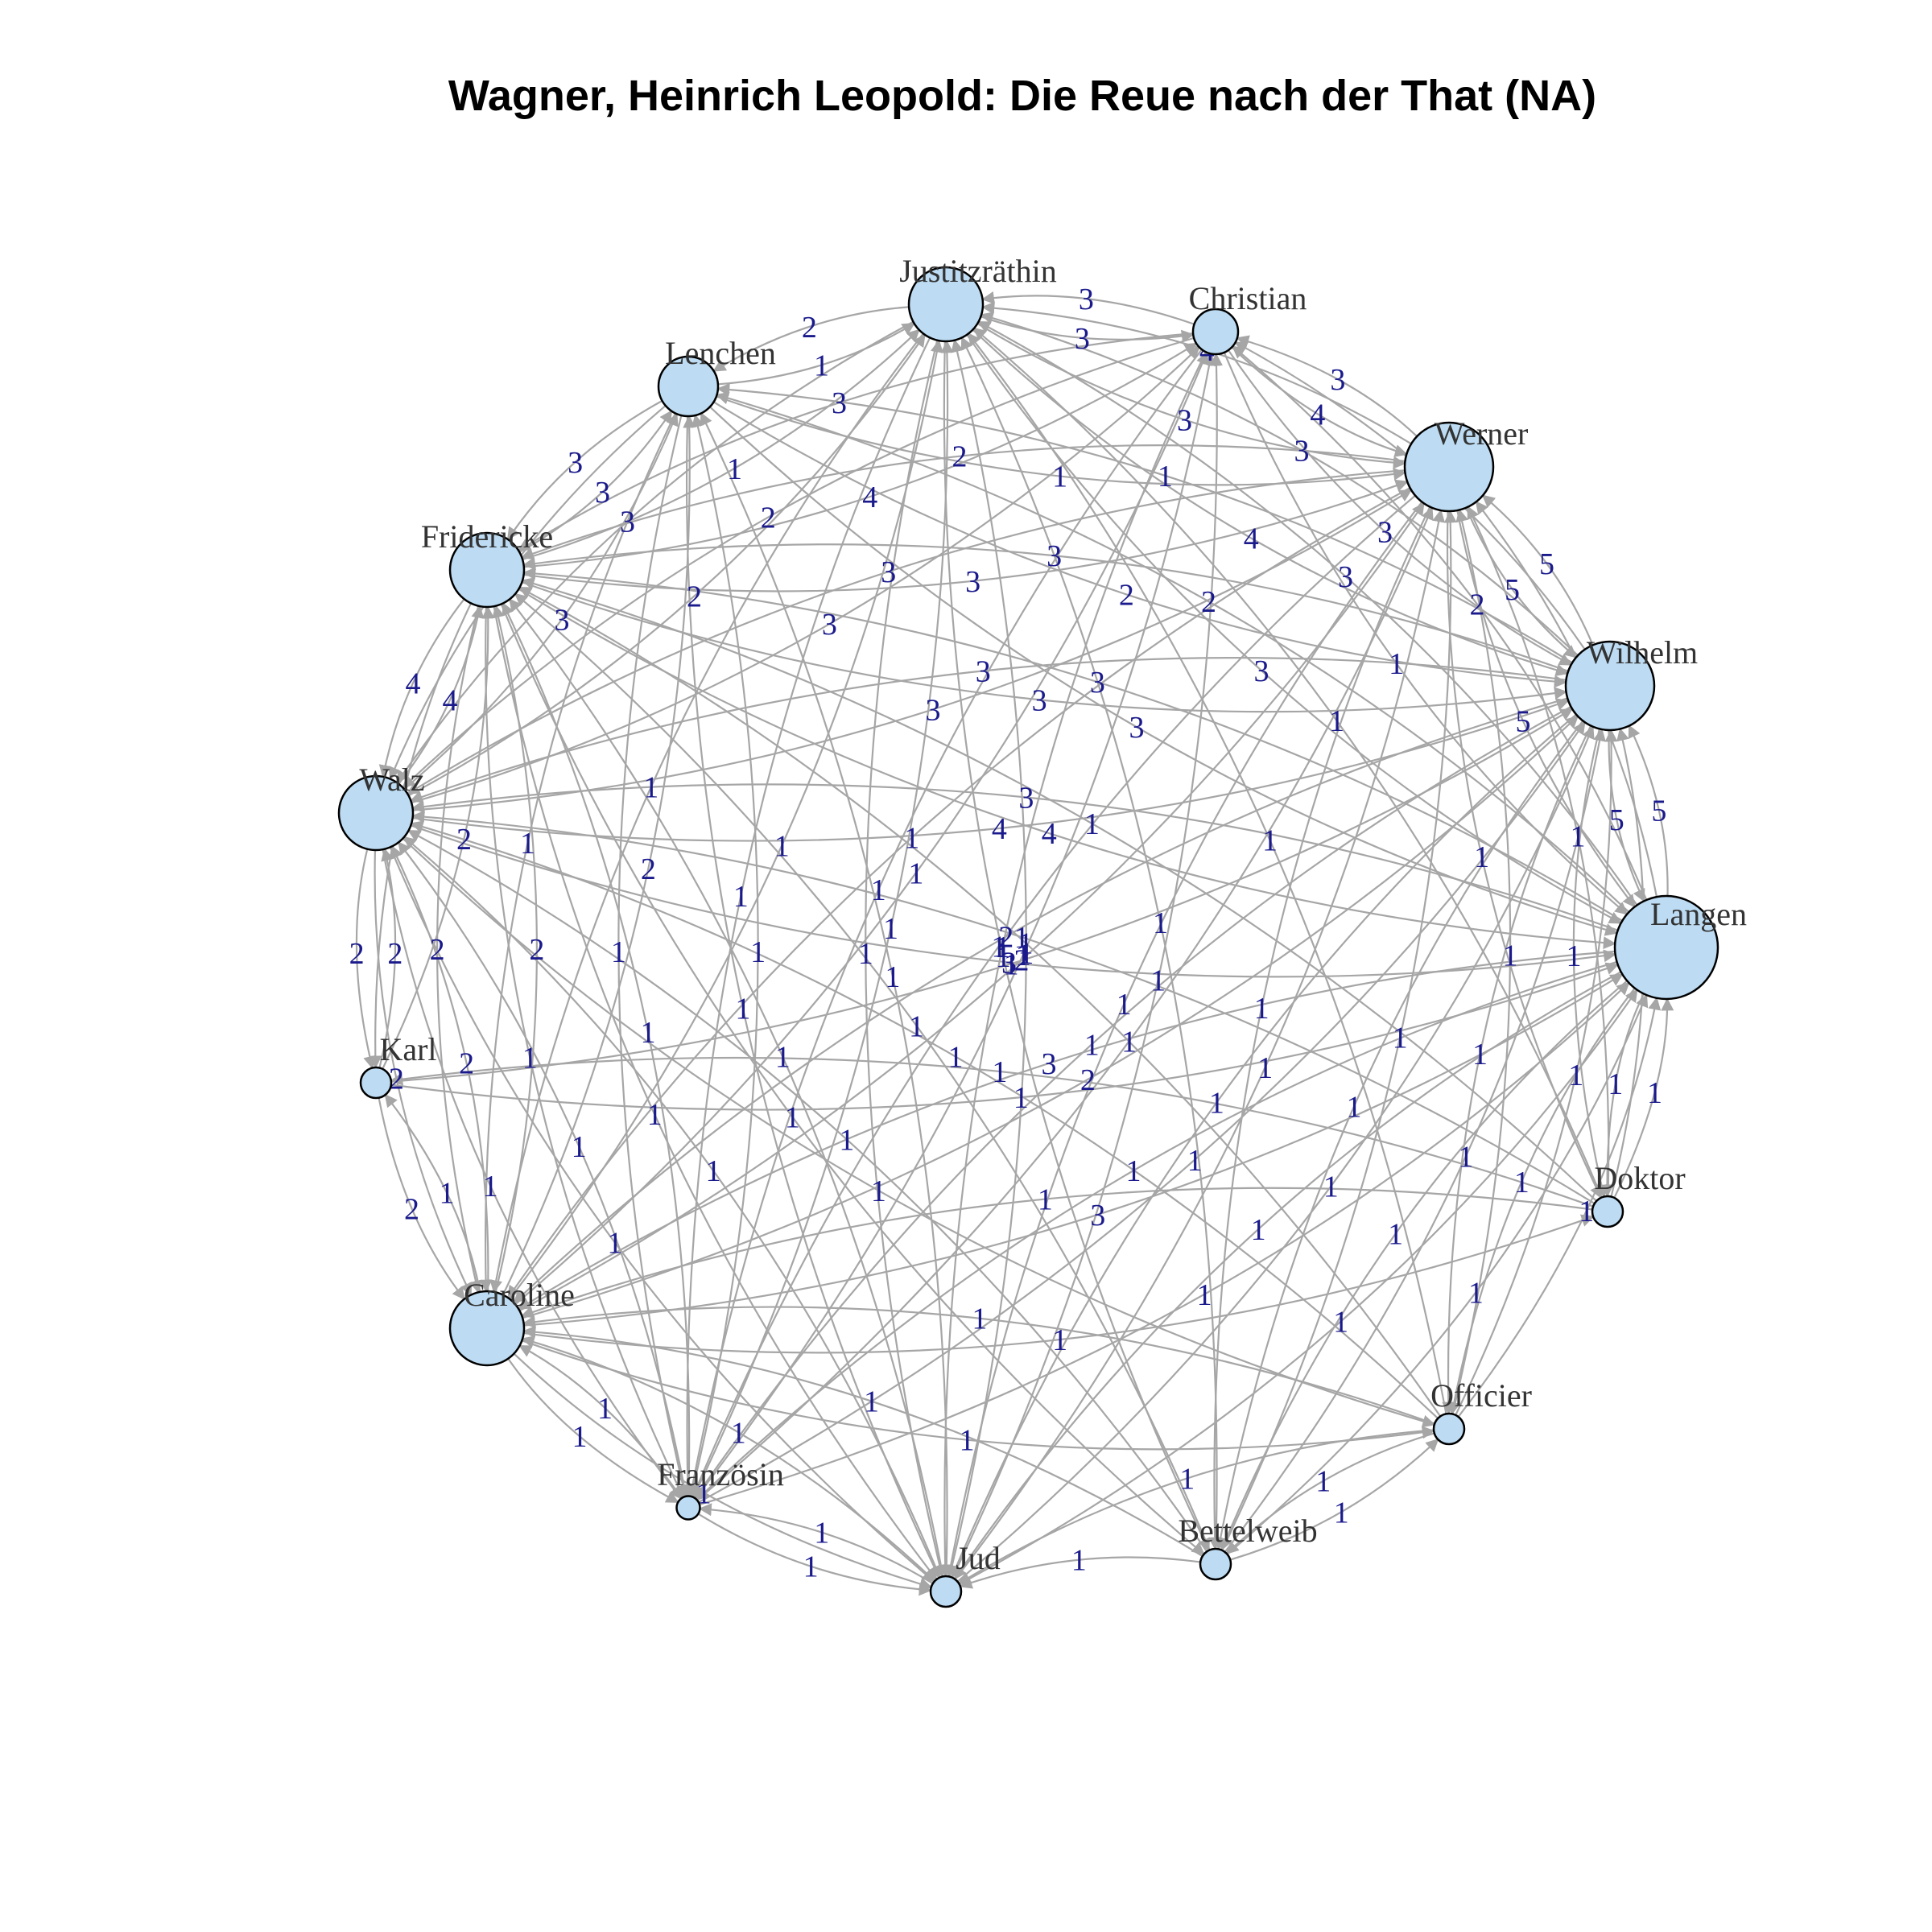 This screenshot has height=1932, width=1932. I want to click on node-label-französin: Französin, so click(720, 1474).